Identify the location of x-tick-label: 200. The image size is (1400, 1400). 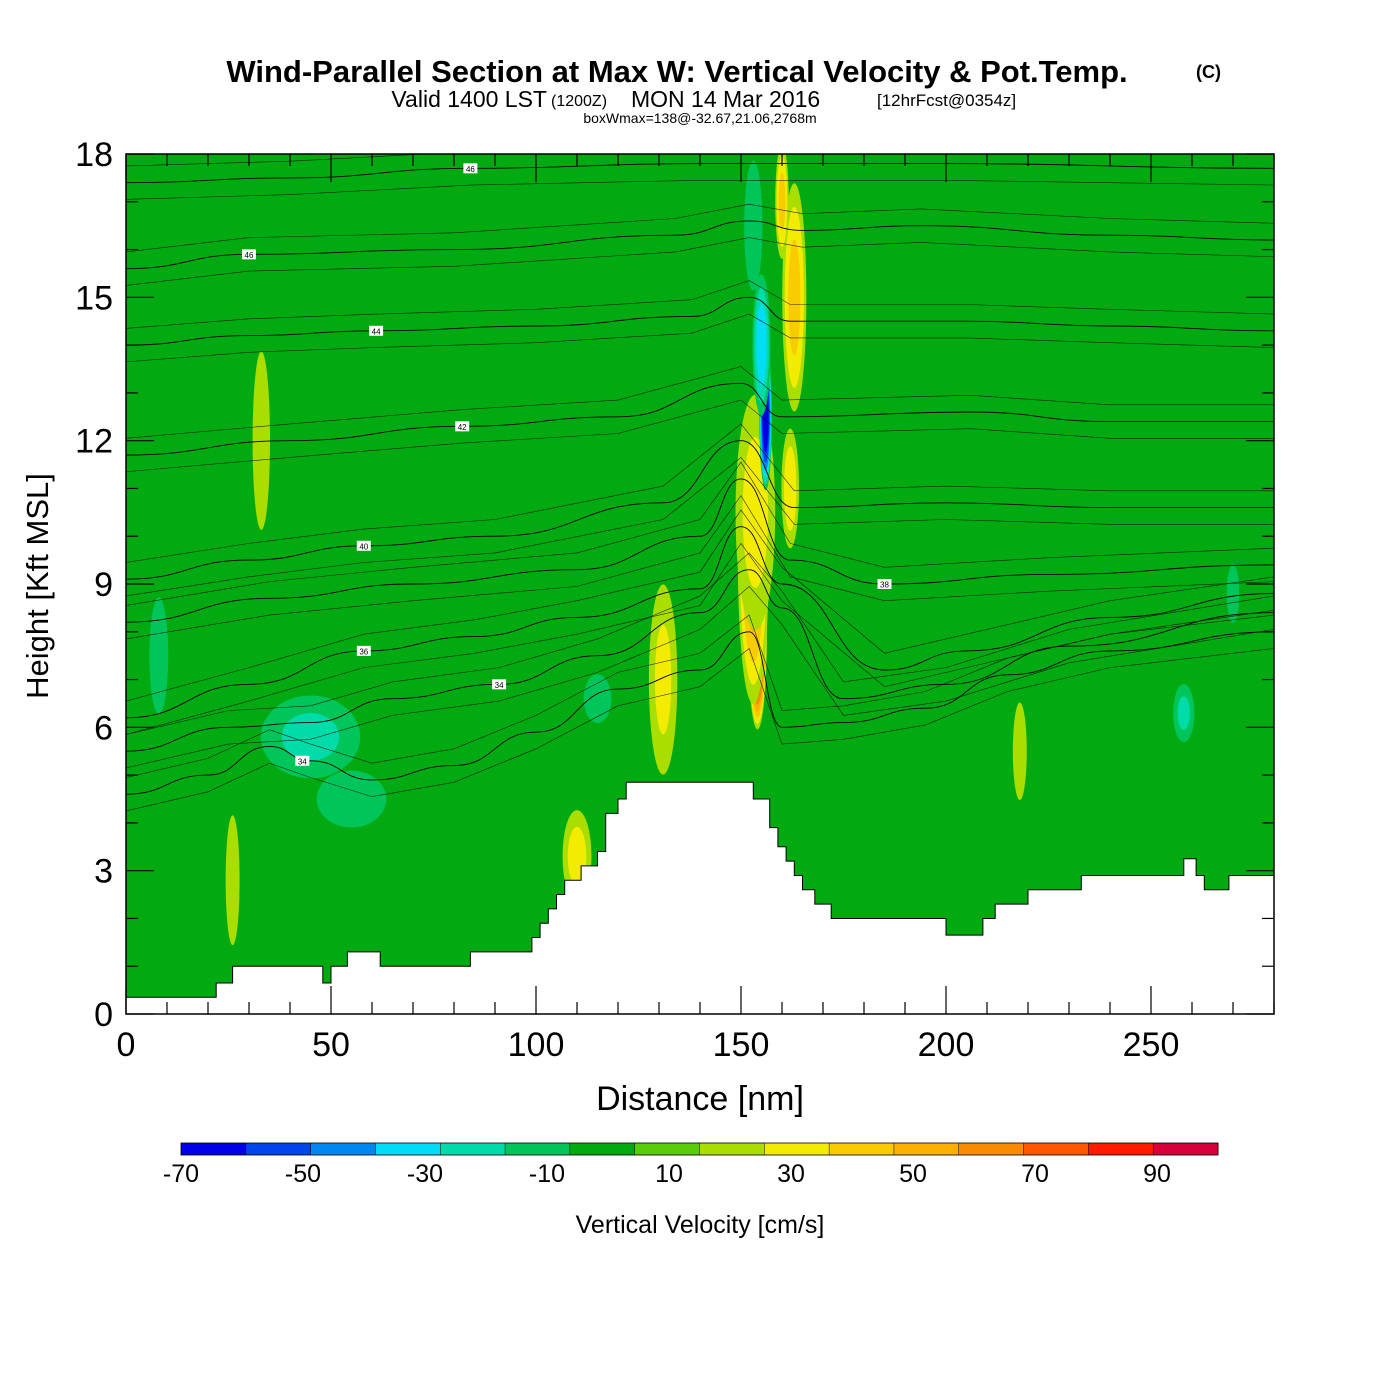
(946, 1045).